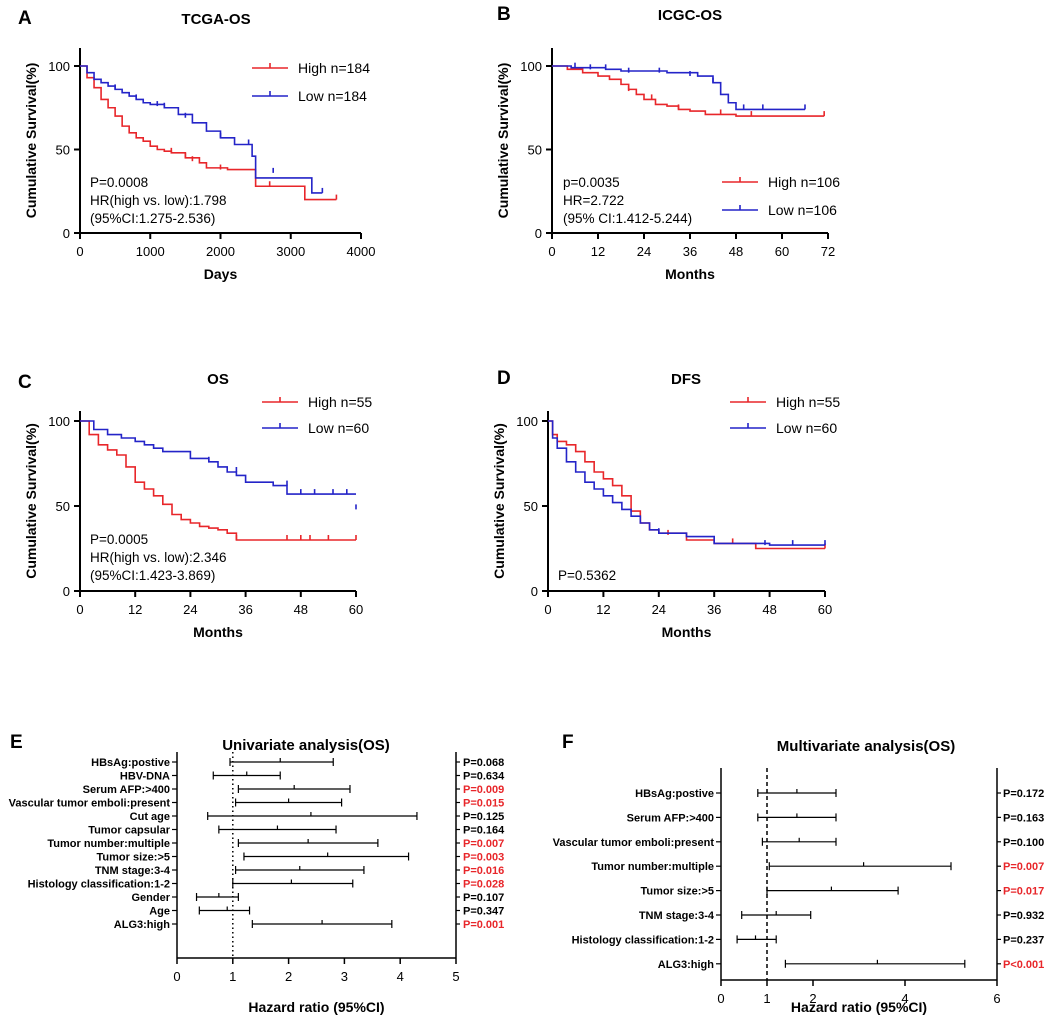 Image resolution: width=1052 pixels, height=1026 pixels. Describe the element at coordinates (31, 501) in the screenshot. I see `y-axis-label: Cumulative Survival(%)` at that location.